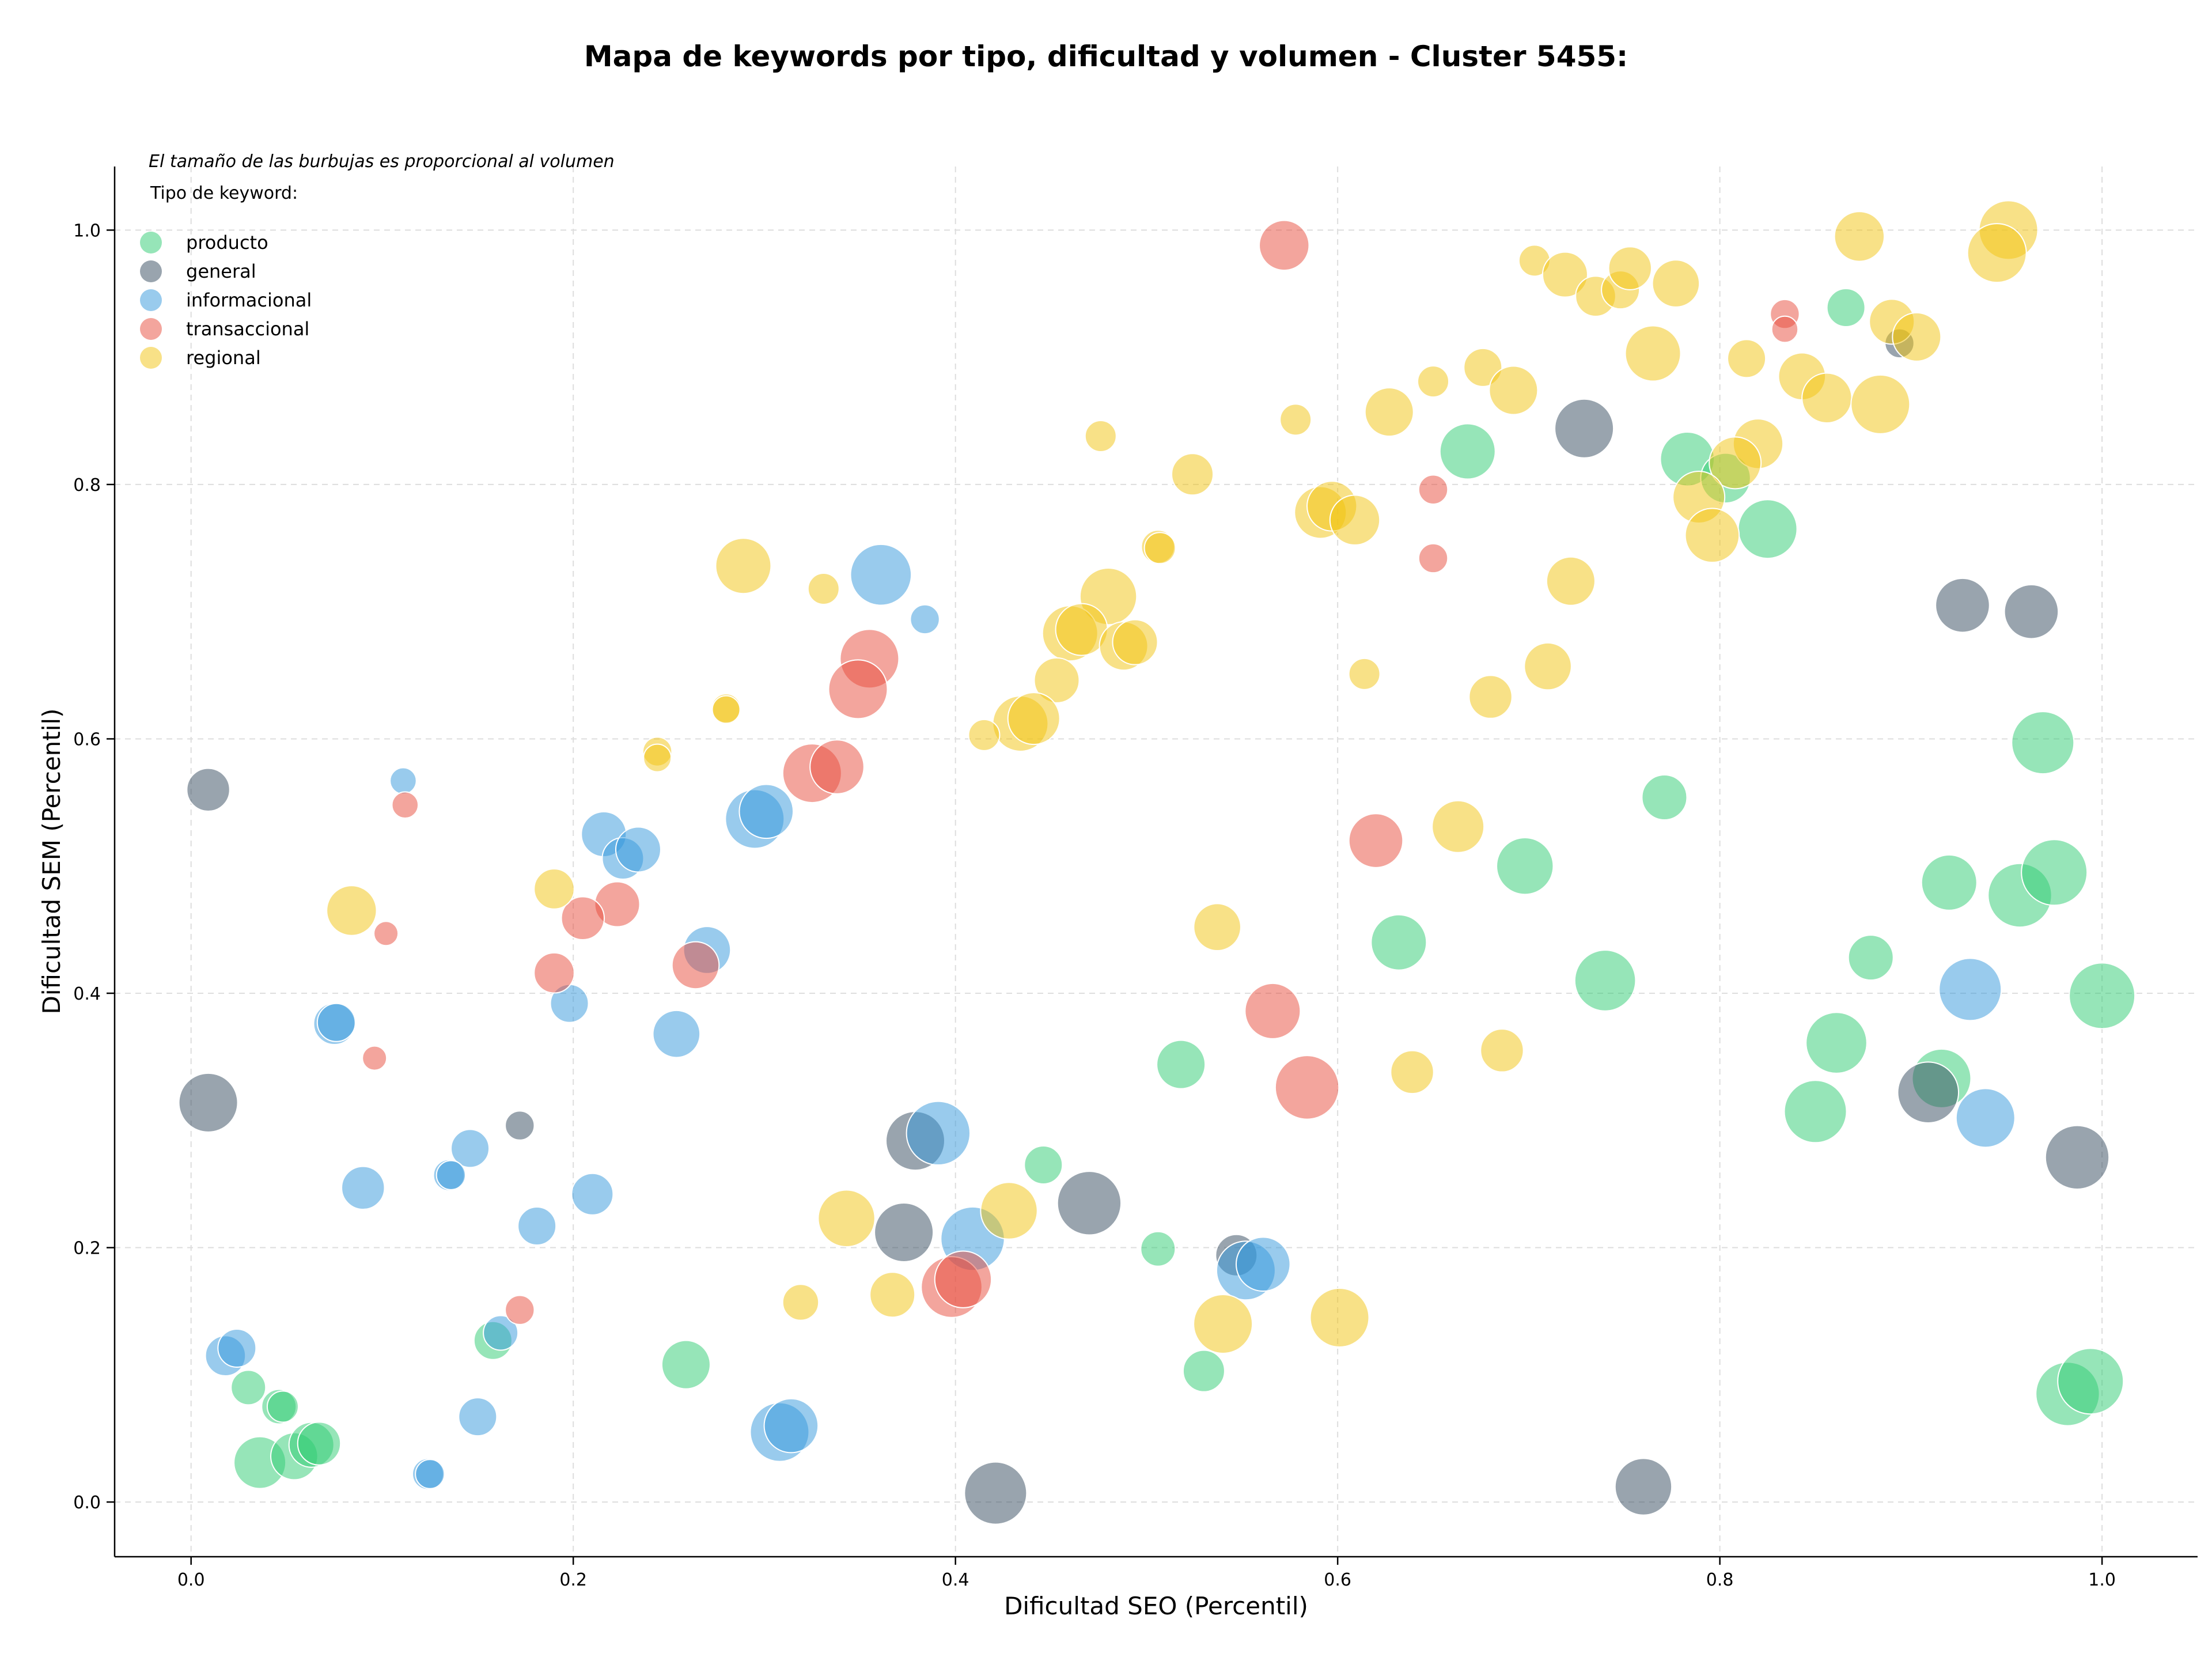  Describe the element at coordinates (87, 231) in the screenshot. I see `y-tick-label: 1.0` at that location.